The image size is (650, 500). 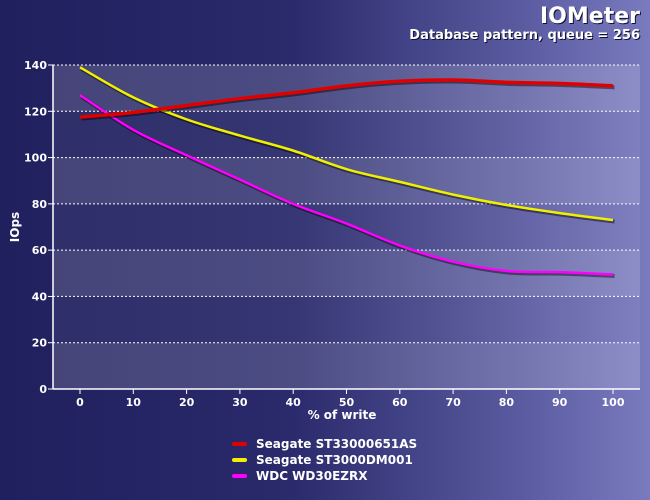 I want to click on x-tick-label: 60, so click(x=400, y=402).